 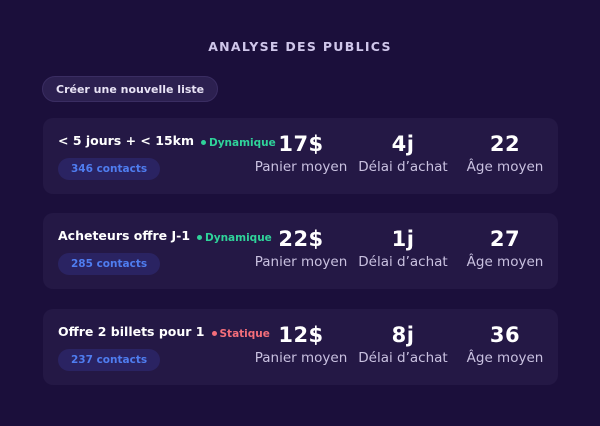 I want to click on metric-purchase-delay: 4j Délai d’achat, so click(x=403, y=153).